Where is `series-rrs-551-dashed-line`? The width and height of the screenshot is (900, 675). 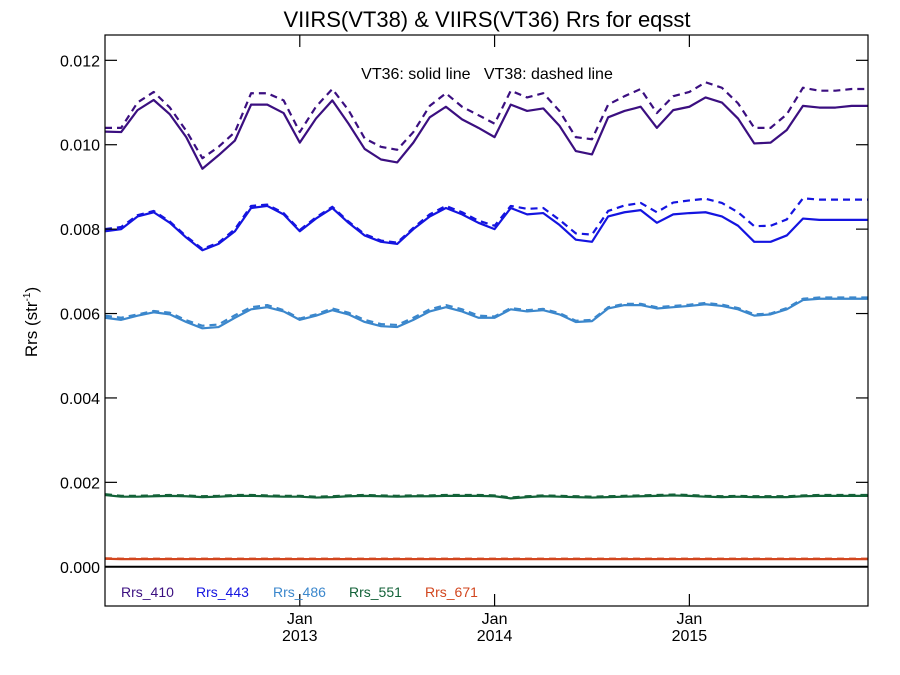 series-rrs-551-dashed-line is located at coordinates (486, 496).